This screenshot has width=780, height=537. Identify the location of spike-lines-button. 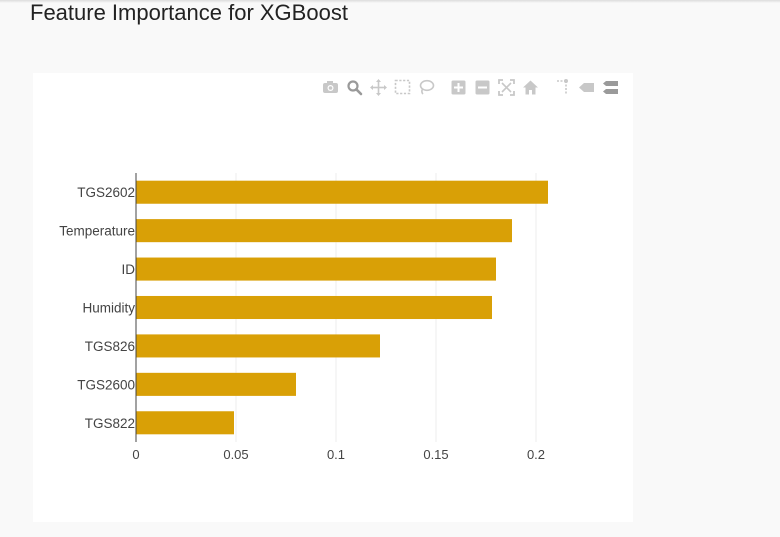
(562, 86).